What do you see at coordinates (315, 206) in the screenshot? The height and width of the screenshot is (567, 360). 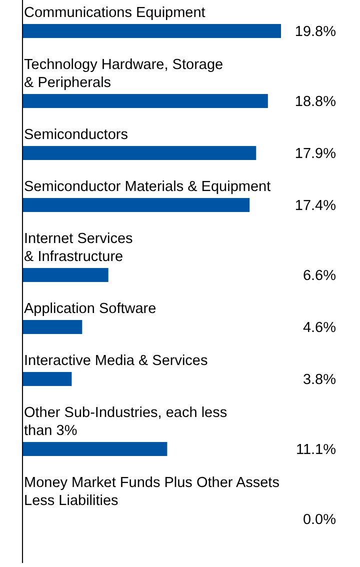 I see `data-label: 17.4%` at bounding box center [315, 206].